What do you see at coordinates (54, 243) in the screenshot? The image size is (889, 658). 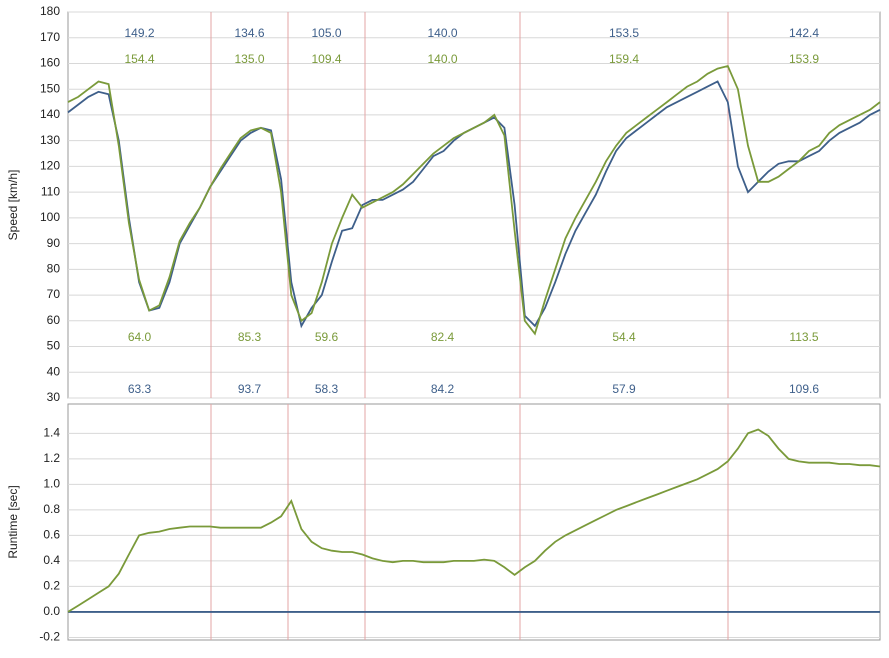 I see `y-tick-label: 90` at bounding box center [54, 243].